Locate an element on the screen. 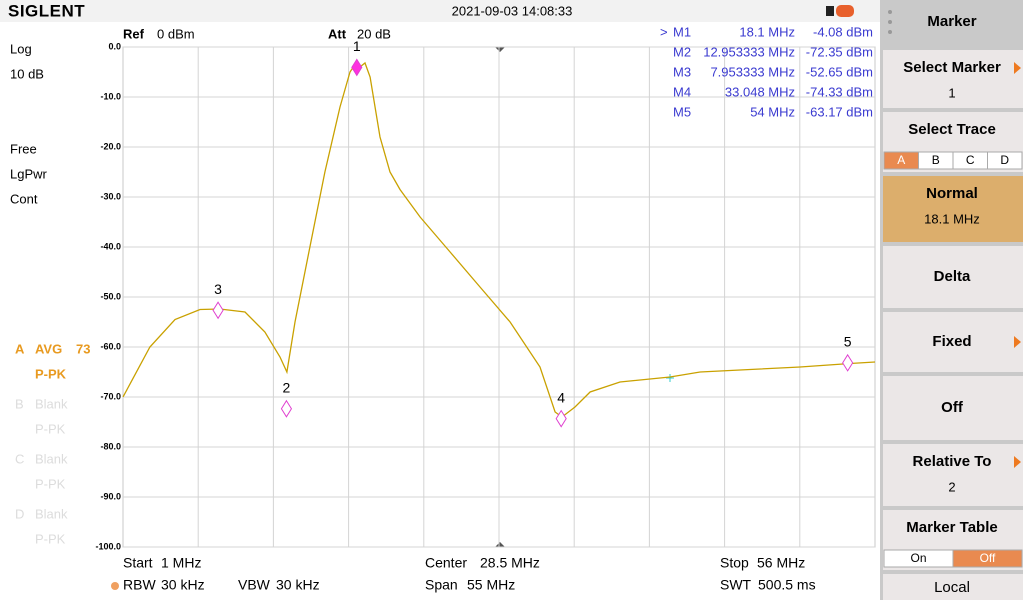 The width and height of the screenshot is (1023, 600). cursor is located at coordinates (670, 378).